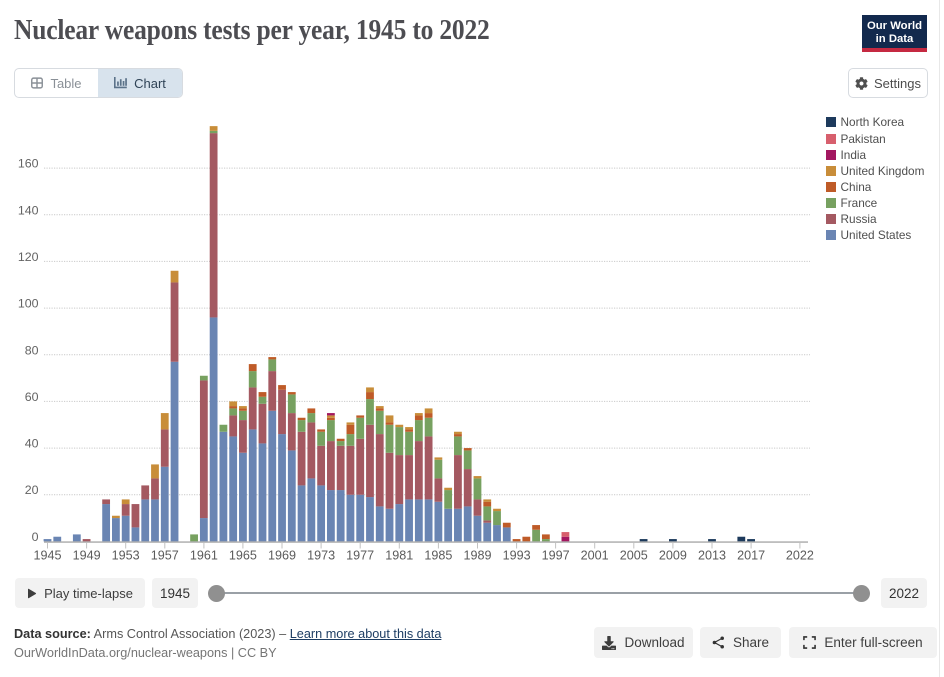 The image size is (944, 677). Describe the element at coordinates (28, 210) in the screenshot. I see `svg-text: 140` at that location.